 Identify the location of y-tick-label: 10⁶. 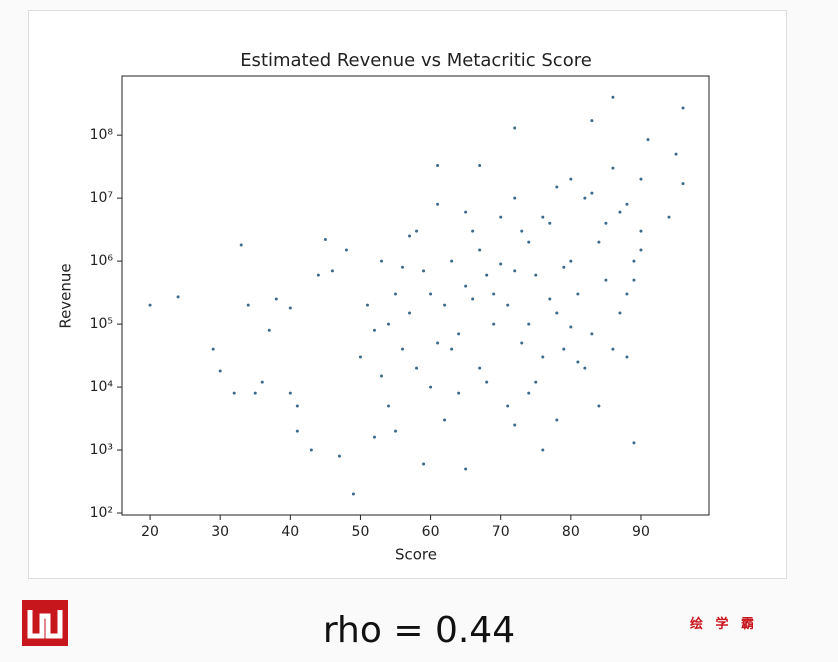
(102, 261).